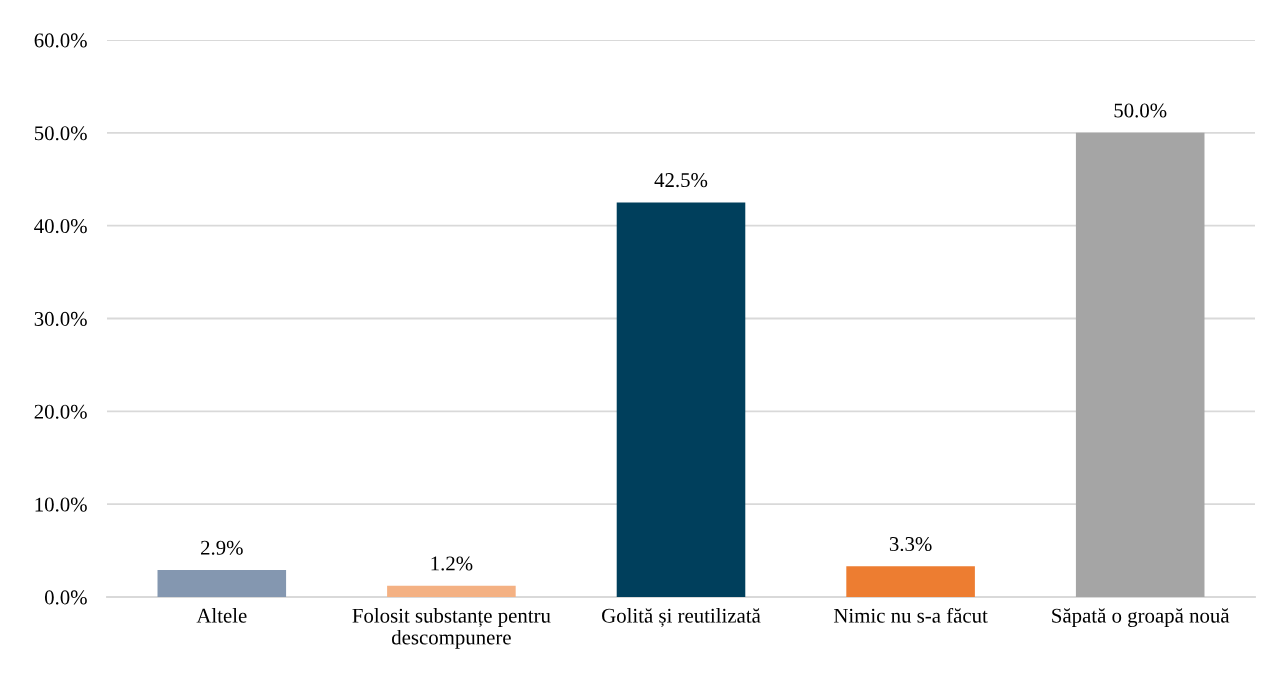 The height and width of the screenshot is (675, 1283). Describe the element at coordinates (681, 180) in the screenshot. I see `data-label: 42.5%` at that location.